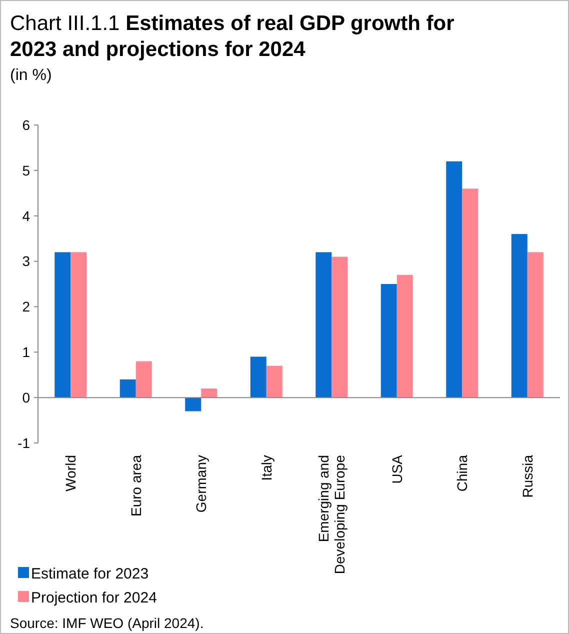 The width and height of the screenshot is (569, 634). What do you see at coordinates (136, 485) in the screenshot?
I see `x-tick-label: Euro area` at bounding box center [136, 485].